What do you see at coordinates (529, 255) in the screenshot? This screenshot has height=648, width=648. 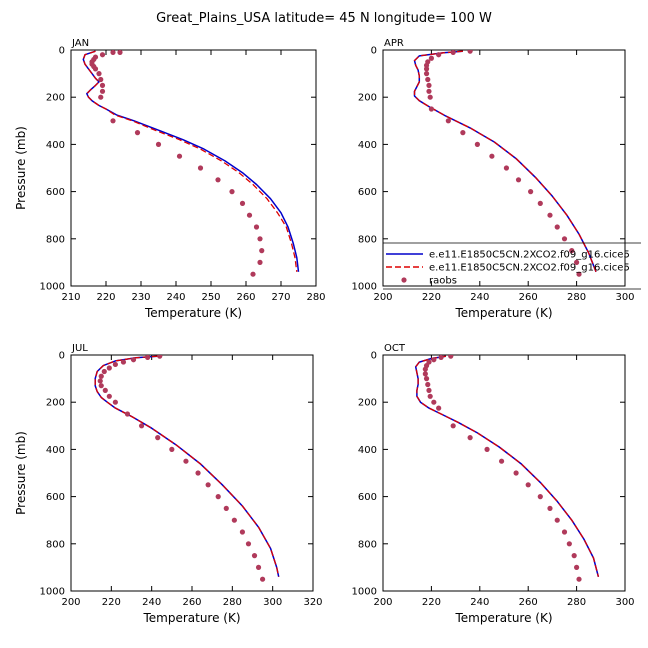 I see `legend-label: e.e11.E1850C5CN.2XCO2.f09_g16.cice5` at bounding box center [529, 255].